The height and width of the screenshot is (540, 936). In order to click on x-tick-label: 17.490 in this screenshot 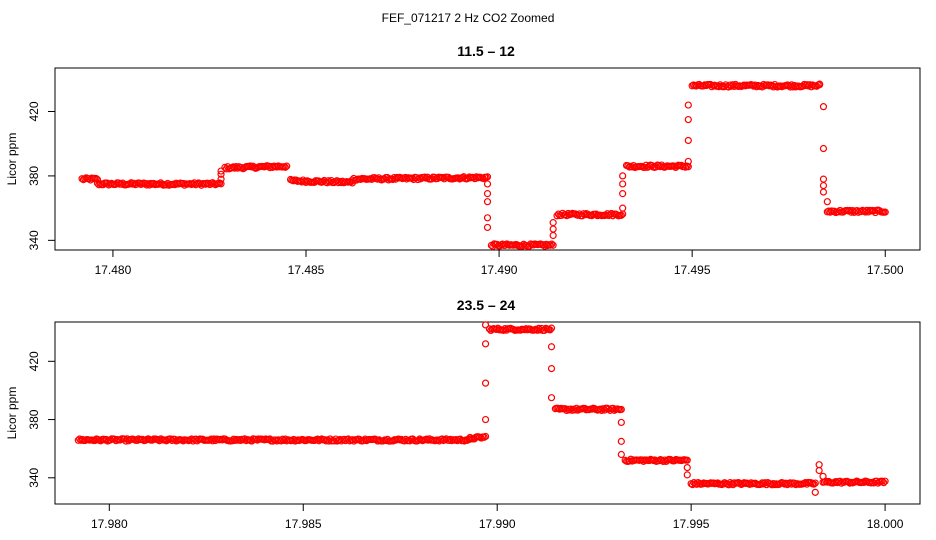, I will do `click(499, 270)`.